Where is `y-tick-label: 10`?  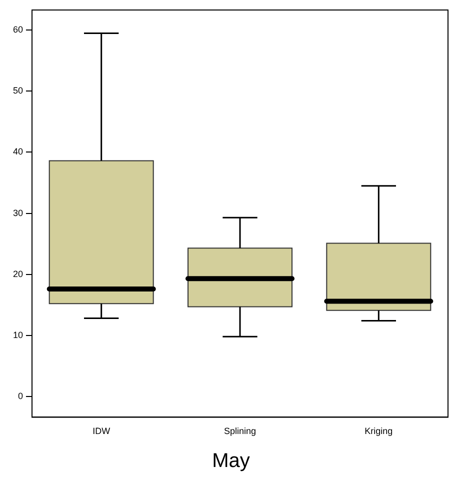
y-tick-label: 10 is located at coordinates (18, 335).